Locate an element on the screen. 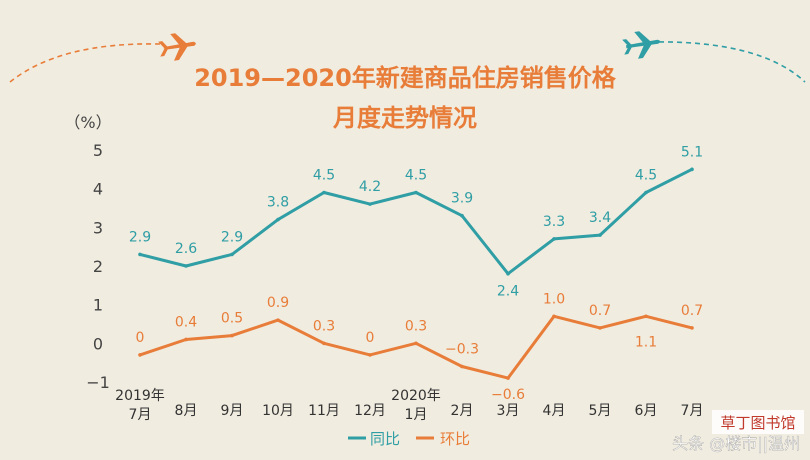 The height and width of the screenshot is (460, 810). x-tick-label: 5月 is located at coordinates (600, 411).